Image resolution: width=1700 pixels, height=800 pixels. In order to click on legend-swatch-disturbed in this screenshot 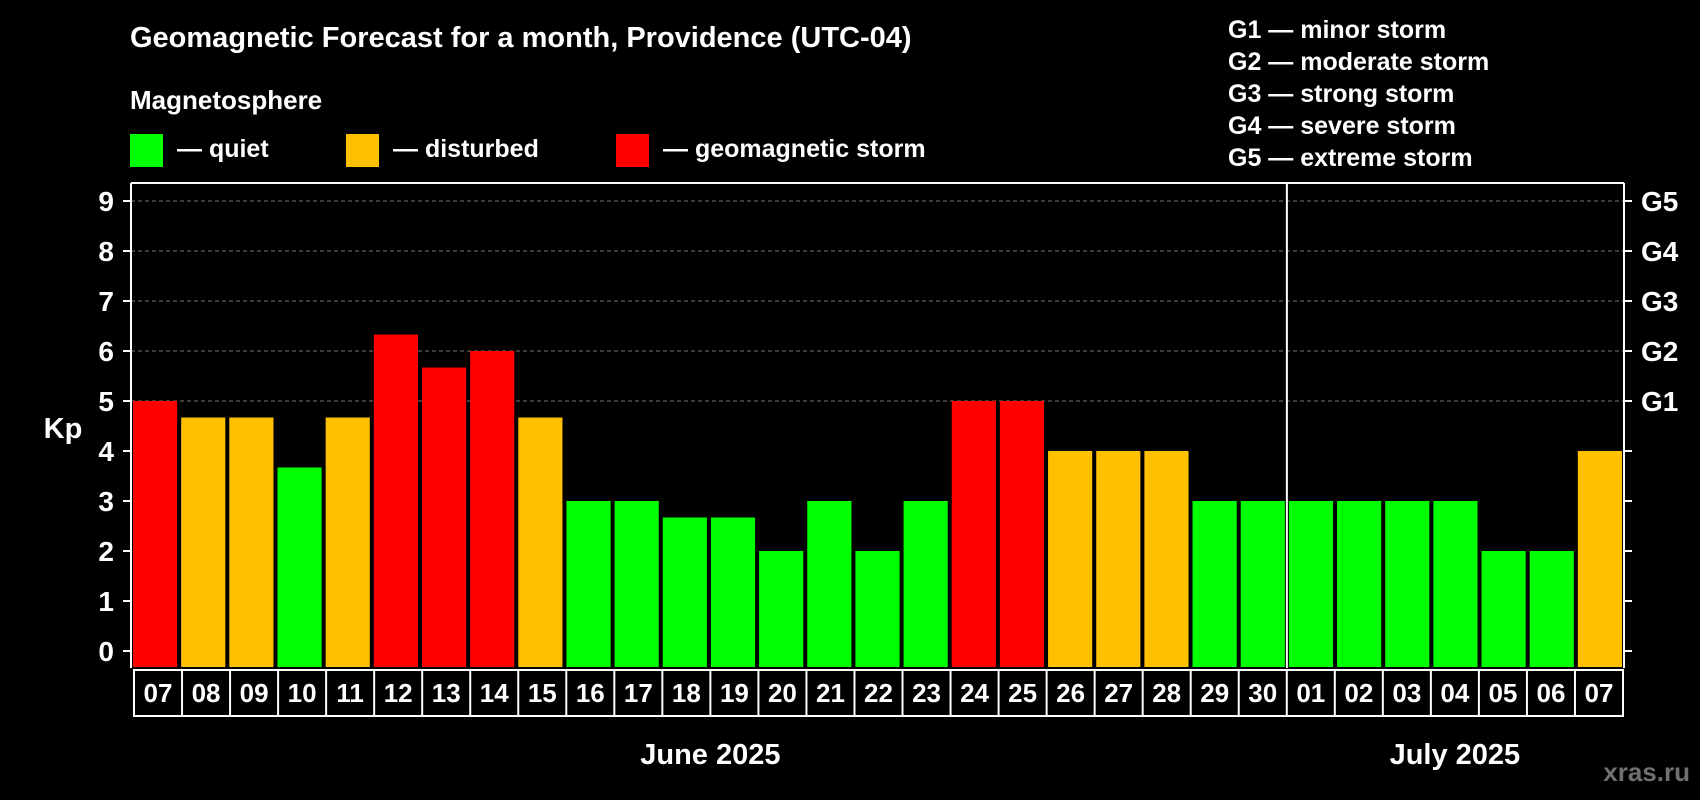, I will do `click(362, 150)`.